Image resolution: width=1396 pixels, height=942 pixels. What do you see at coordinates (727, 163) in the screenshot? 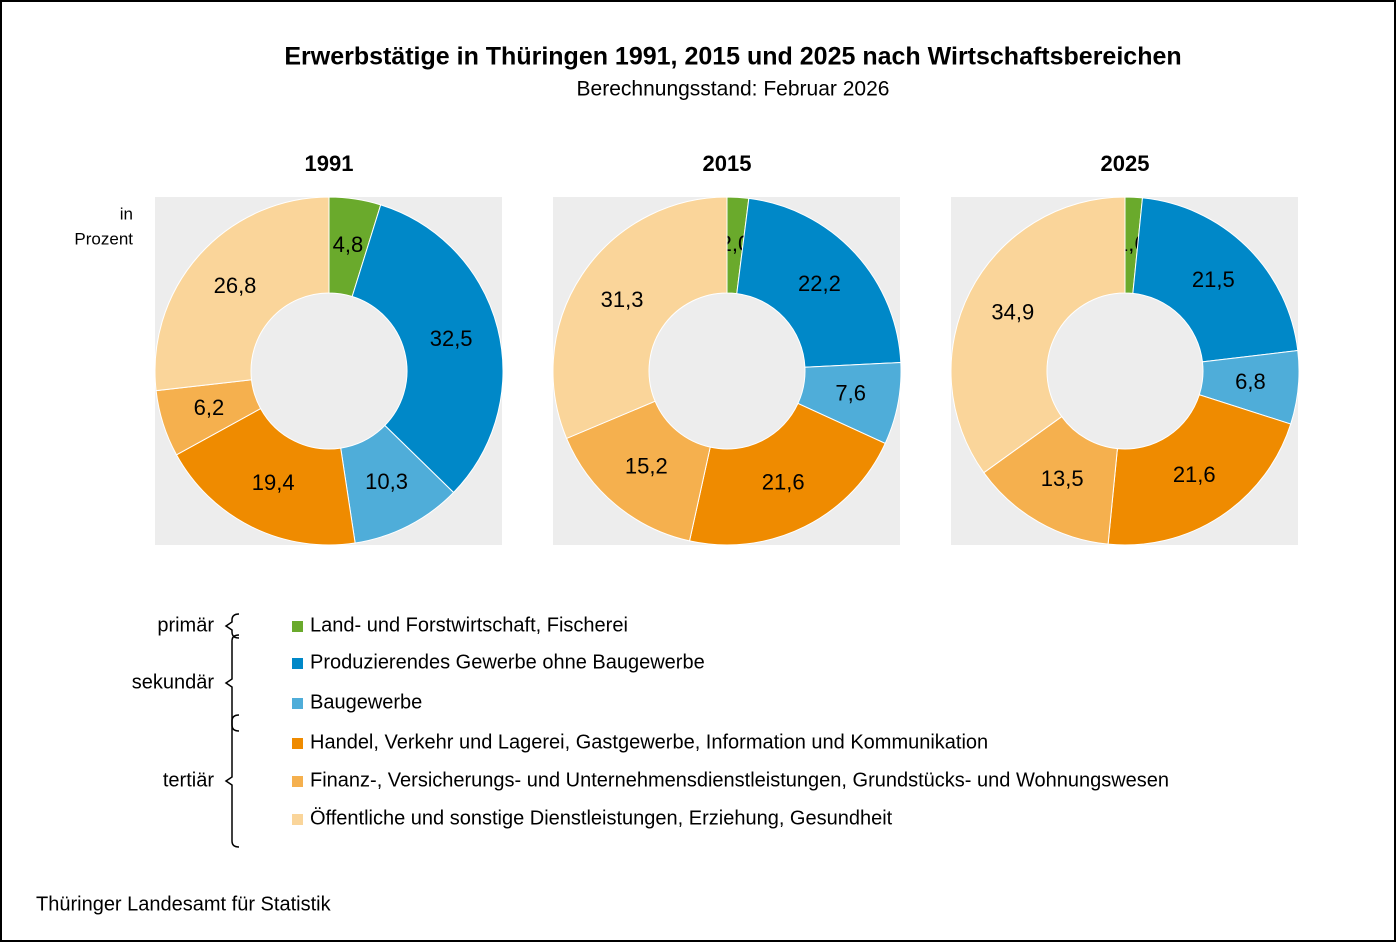
I see `chart-title: 2015` at bounding box center [727, 163].